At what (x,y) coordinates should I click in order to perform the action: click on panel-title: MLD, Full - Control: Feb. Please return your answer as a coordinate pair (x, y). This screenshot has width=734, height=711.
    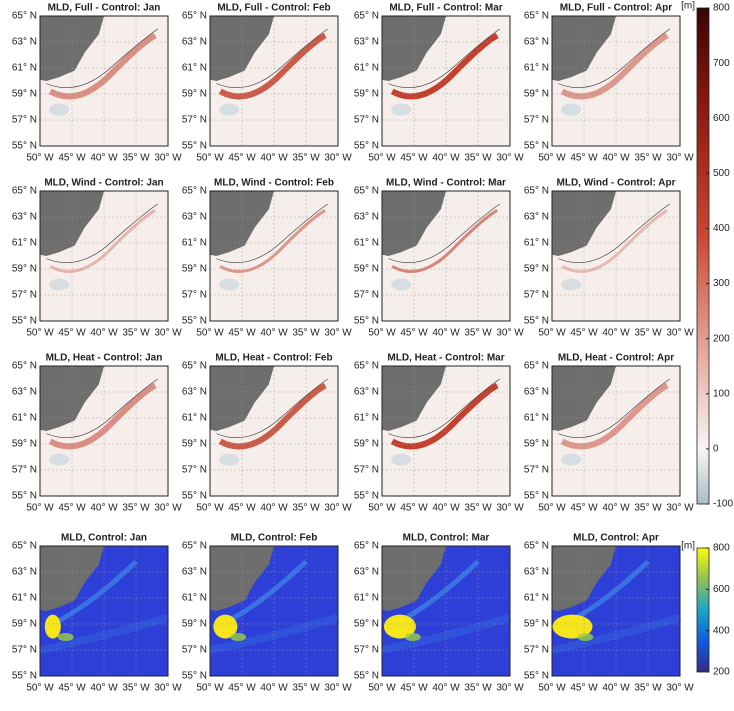
    Looking at the image, I should click on (273, 8).